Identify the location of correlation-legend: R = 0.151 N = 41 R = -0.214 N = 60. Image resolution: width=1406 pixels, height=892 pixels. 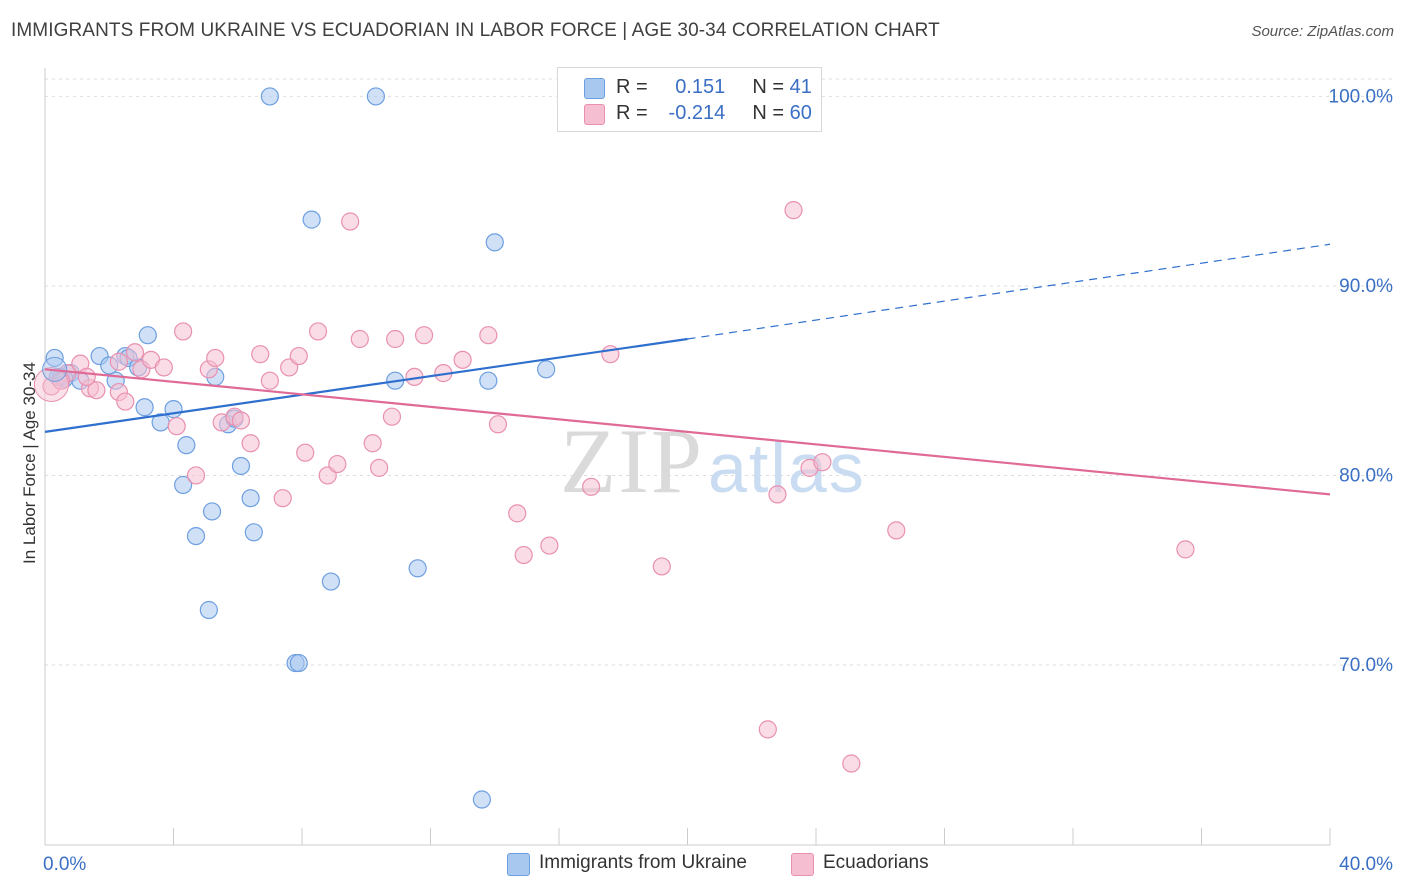
(689, 99).